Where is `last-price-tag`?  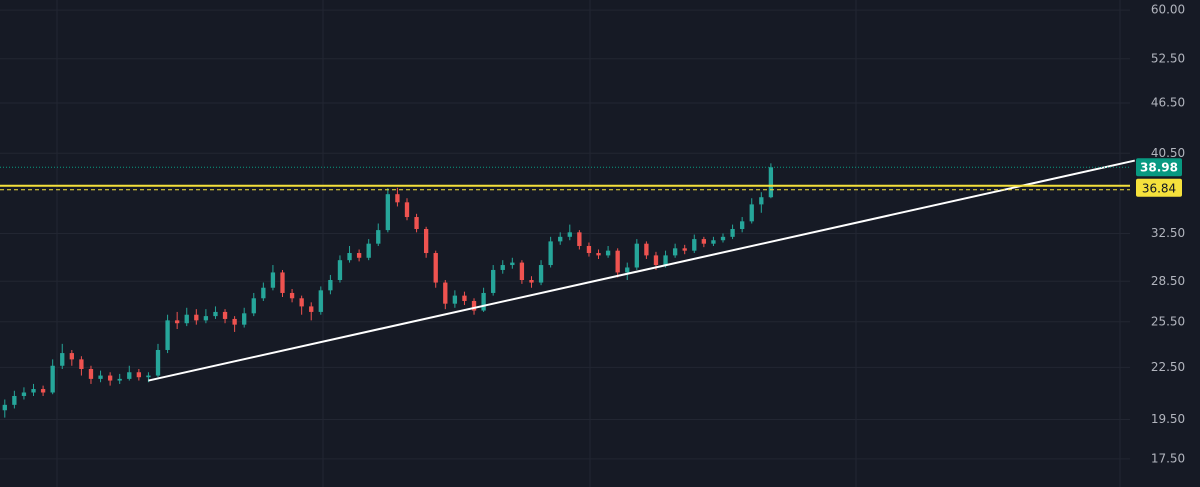
last-price-tag is located at coordinates (1159, 167).